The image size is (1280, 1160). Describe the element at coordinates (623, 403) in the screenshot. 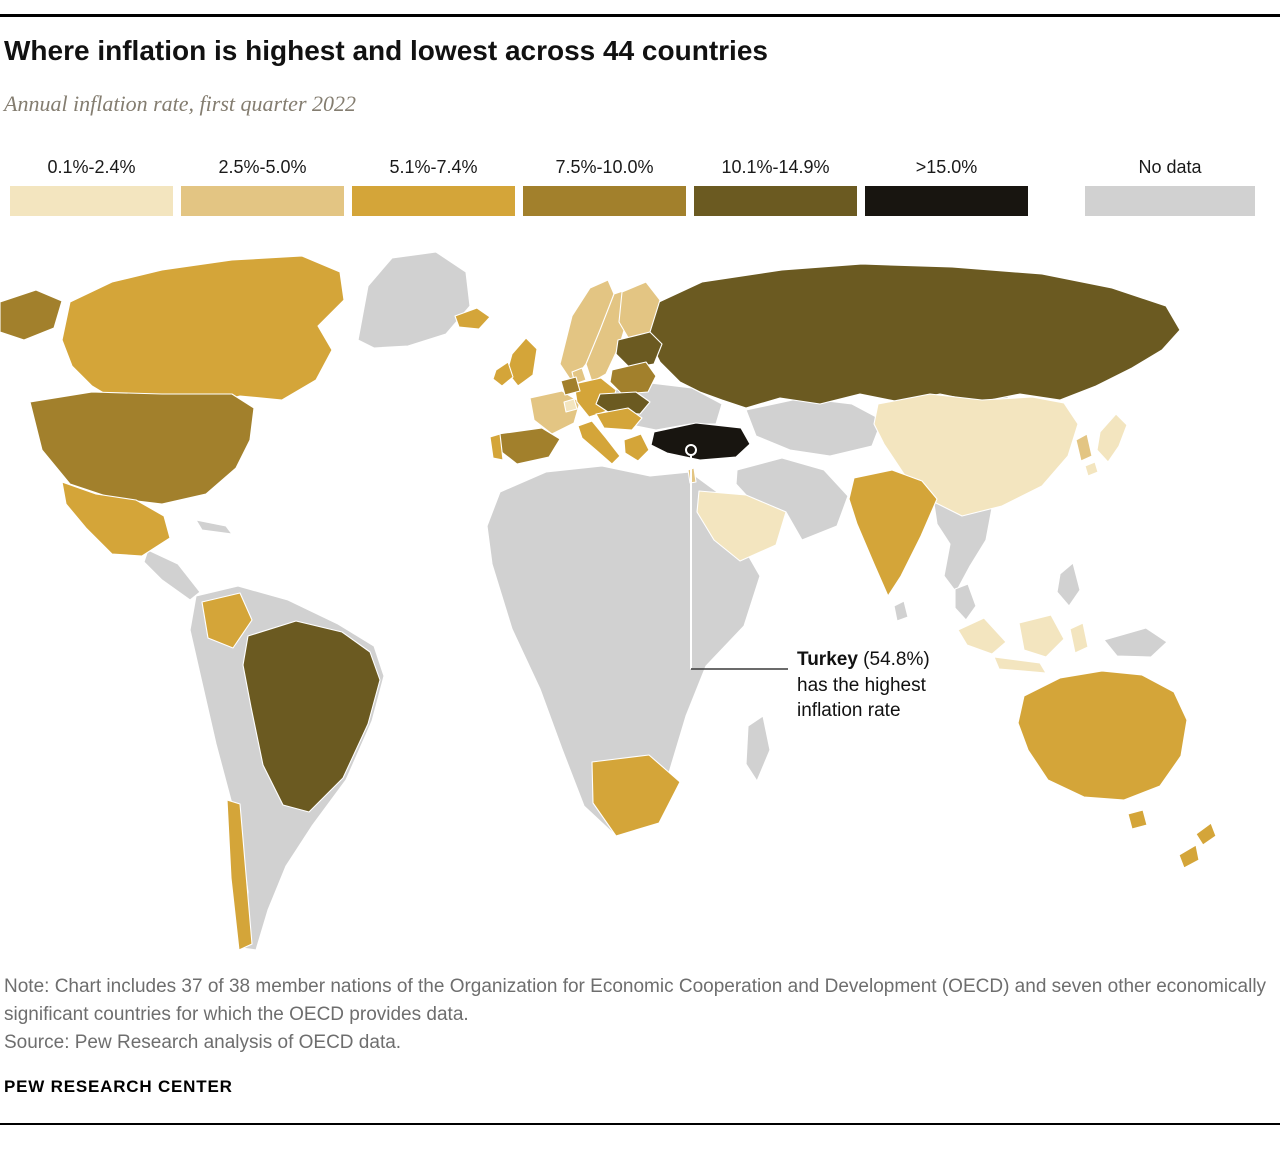

I see `country-czech-slovakia` at that location.